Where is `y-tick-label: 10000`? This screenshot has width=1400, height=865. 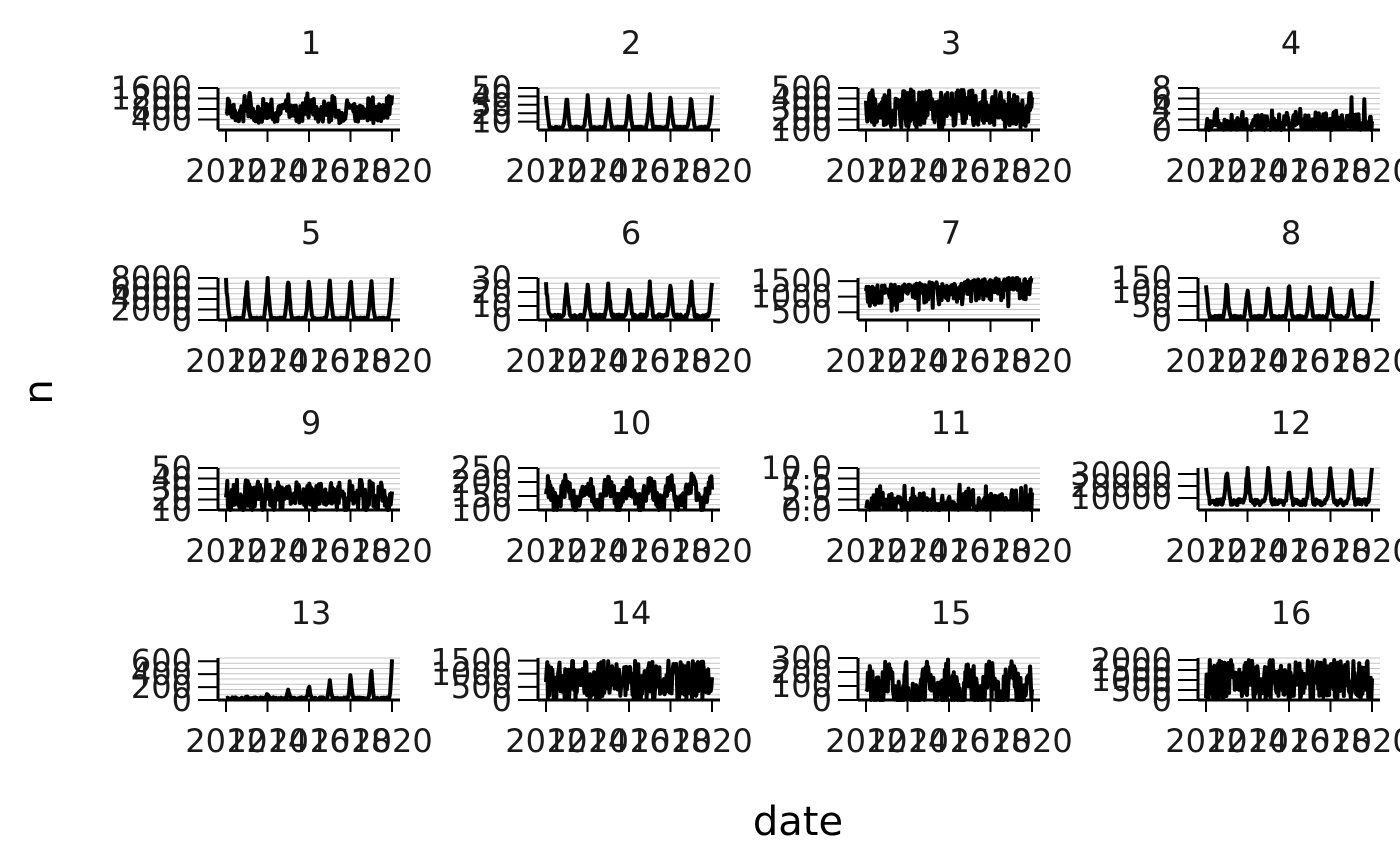
y-tick-label: 10000 is located at coordinates (1121, 498).